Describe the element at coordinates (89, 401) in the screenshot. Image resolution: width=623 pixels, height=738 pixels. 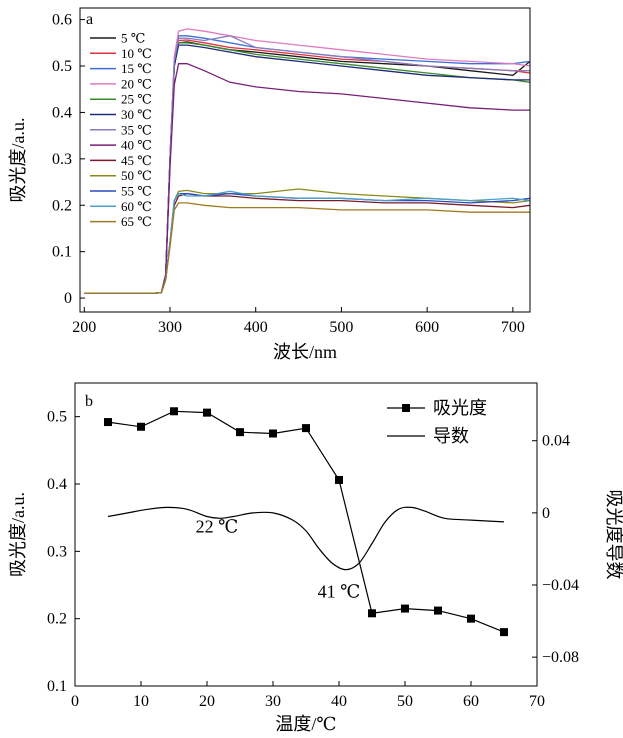
I see `panel-b-label: b` at that location.